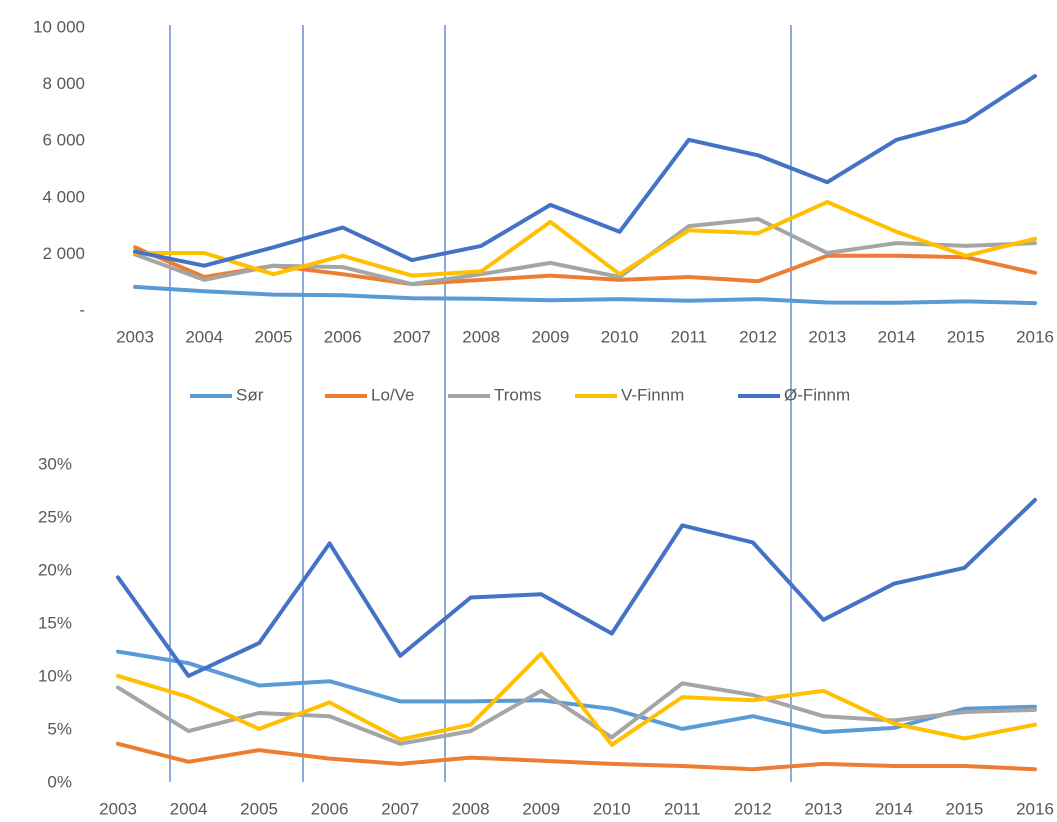 The height and width of the screenshot is (822, 1057). Describe the element at coordinates (55, 622) in the screenshot. I see `y-tick-label: 15%` at that location.